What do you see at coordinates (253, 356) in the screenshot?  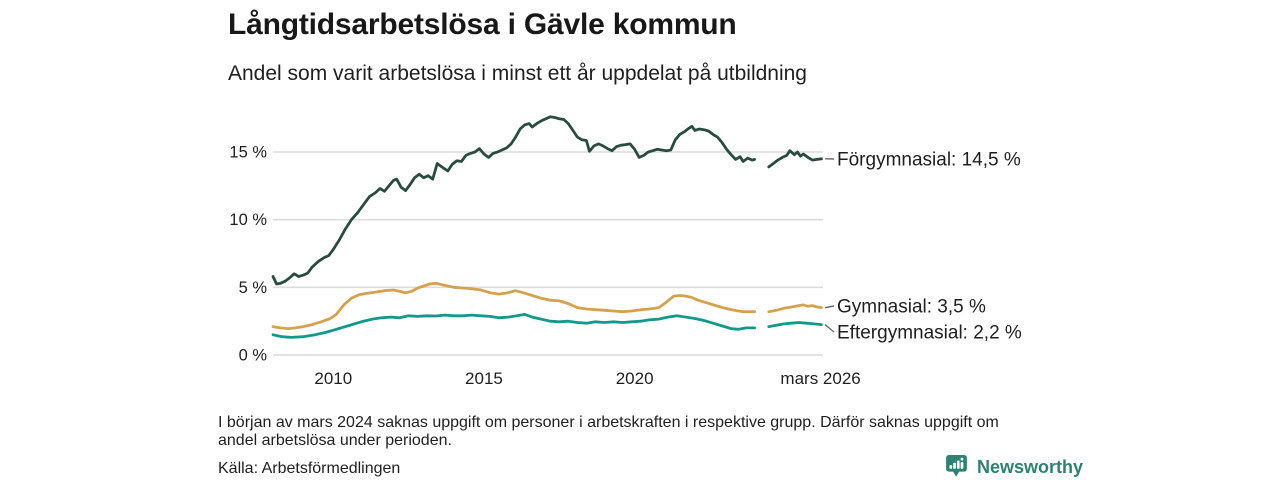 I see `y-tick-label: 0 %` at bounding box center [253, 356].